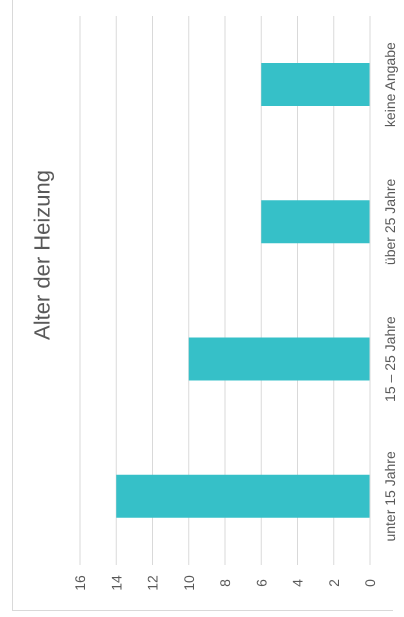  What do you see at coordinates (188, 583) in the screenshot?
I see `x-tick-label: 10` at bounding box center [188, 583].